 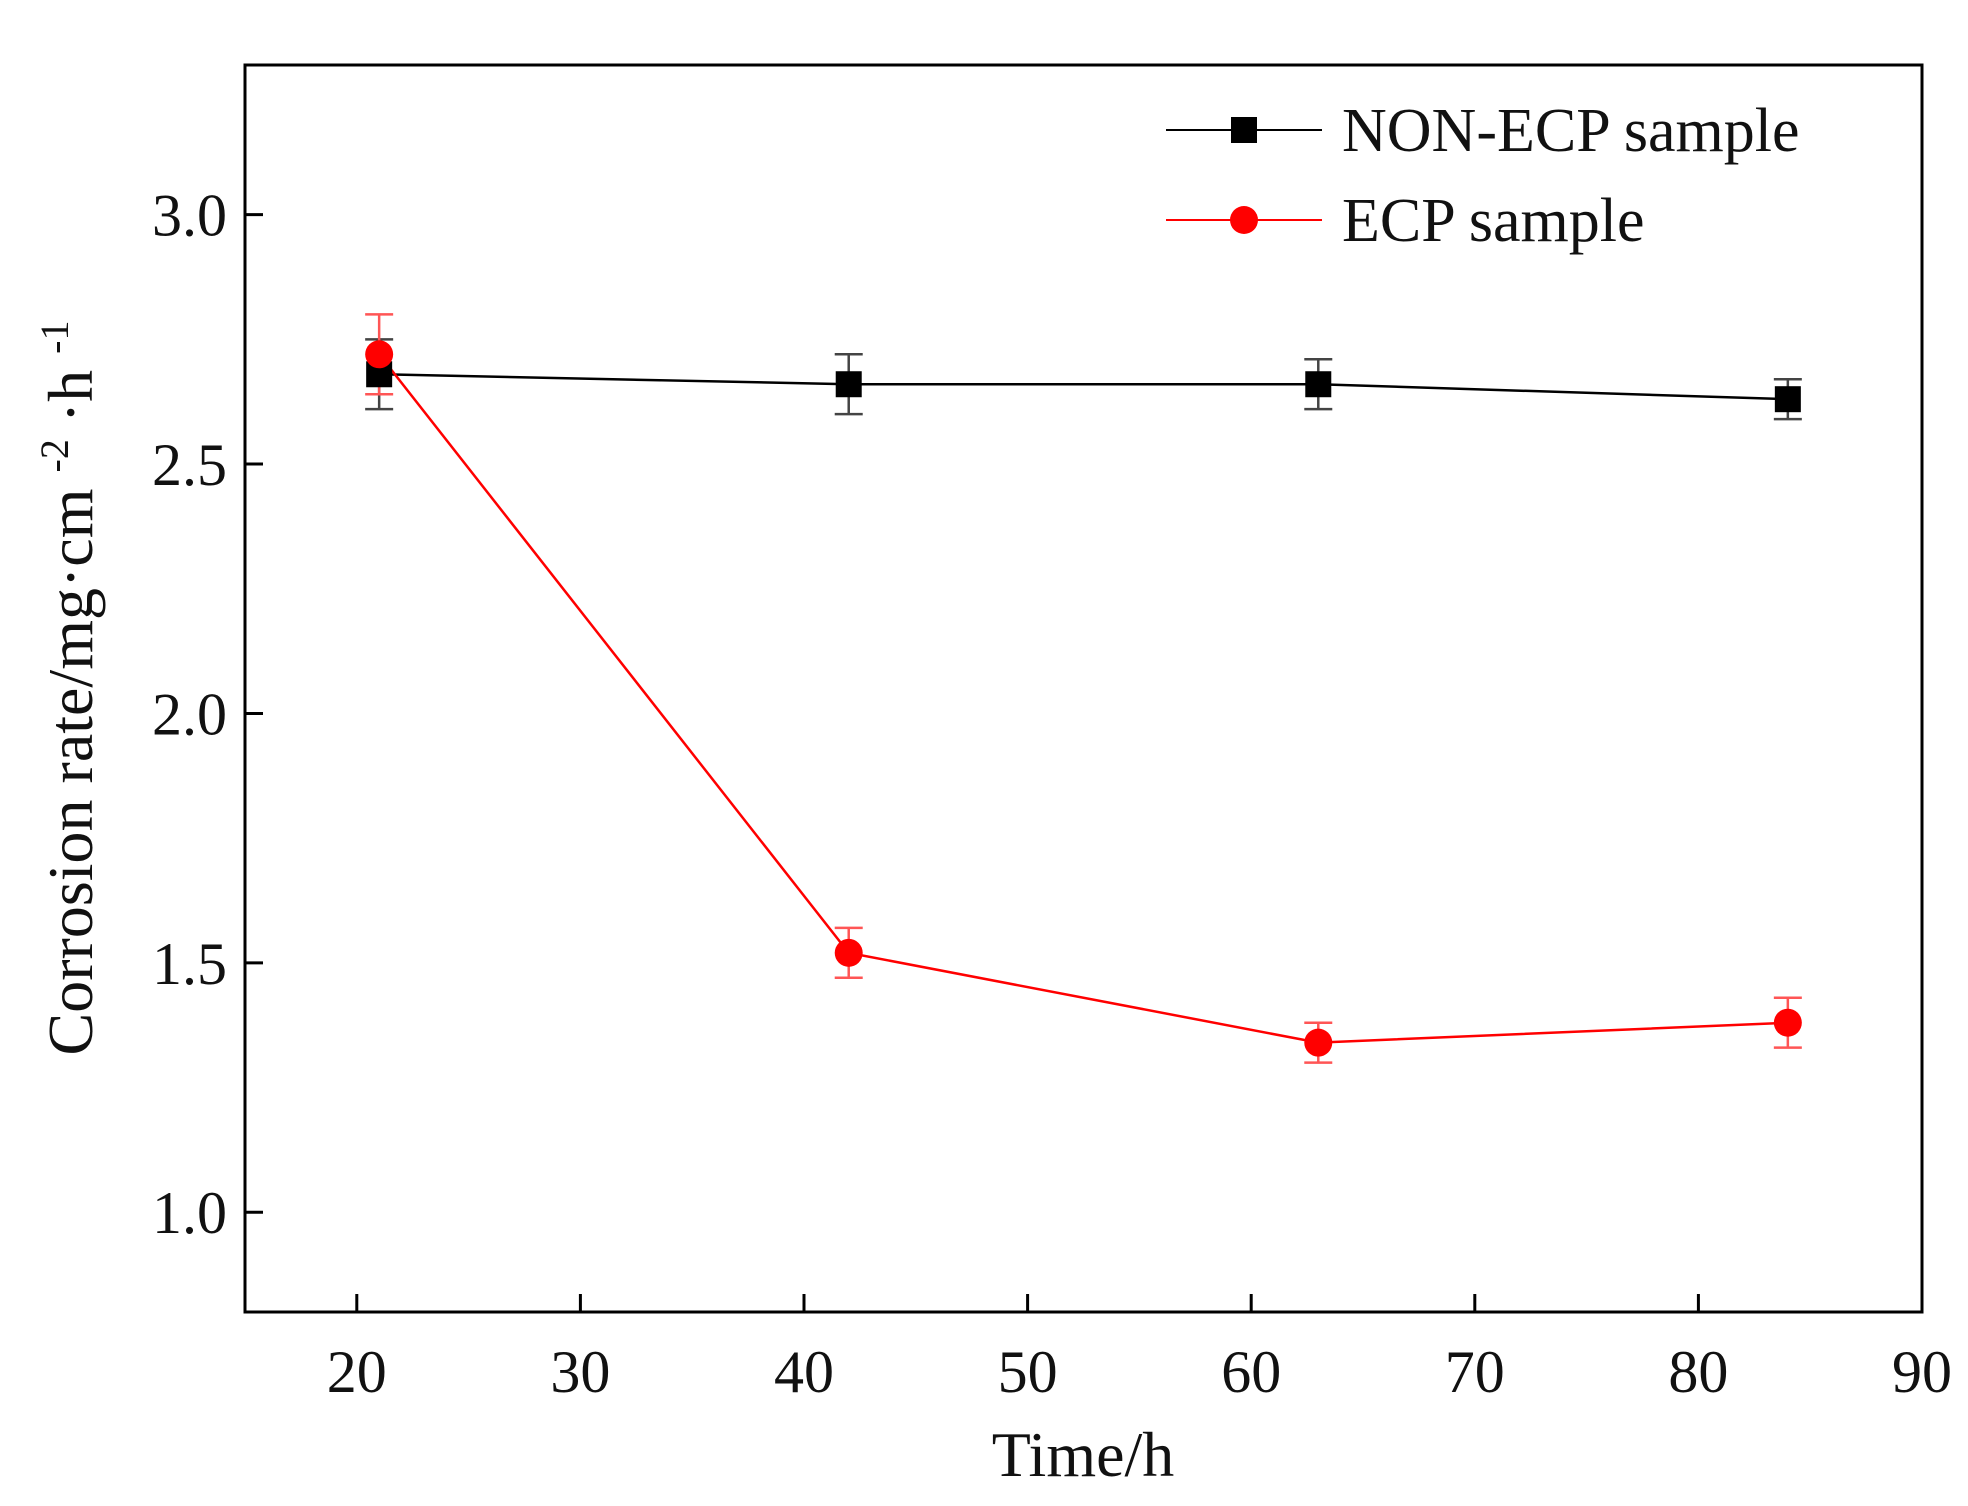 What do you see at coordinates (1483, 176) in the screenshot?
I see `legend: NON-ECP sample ECP sample` at bounding box center [1483, 176].